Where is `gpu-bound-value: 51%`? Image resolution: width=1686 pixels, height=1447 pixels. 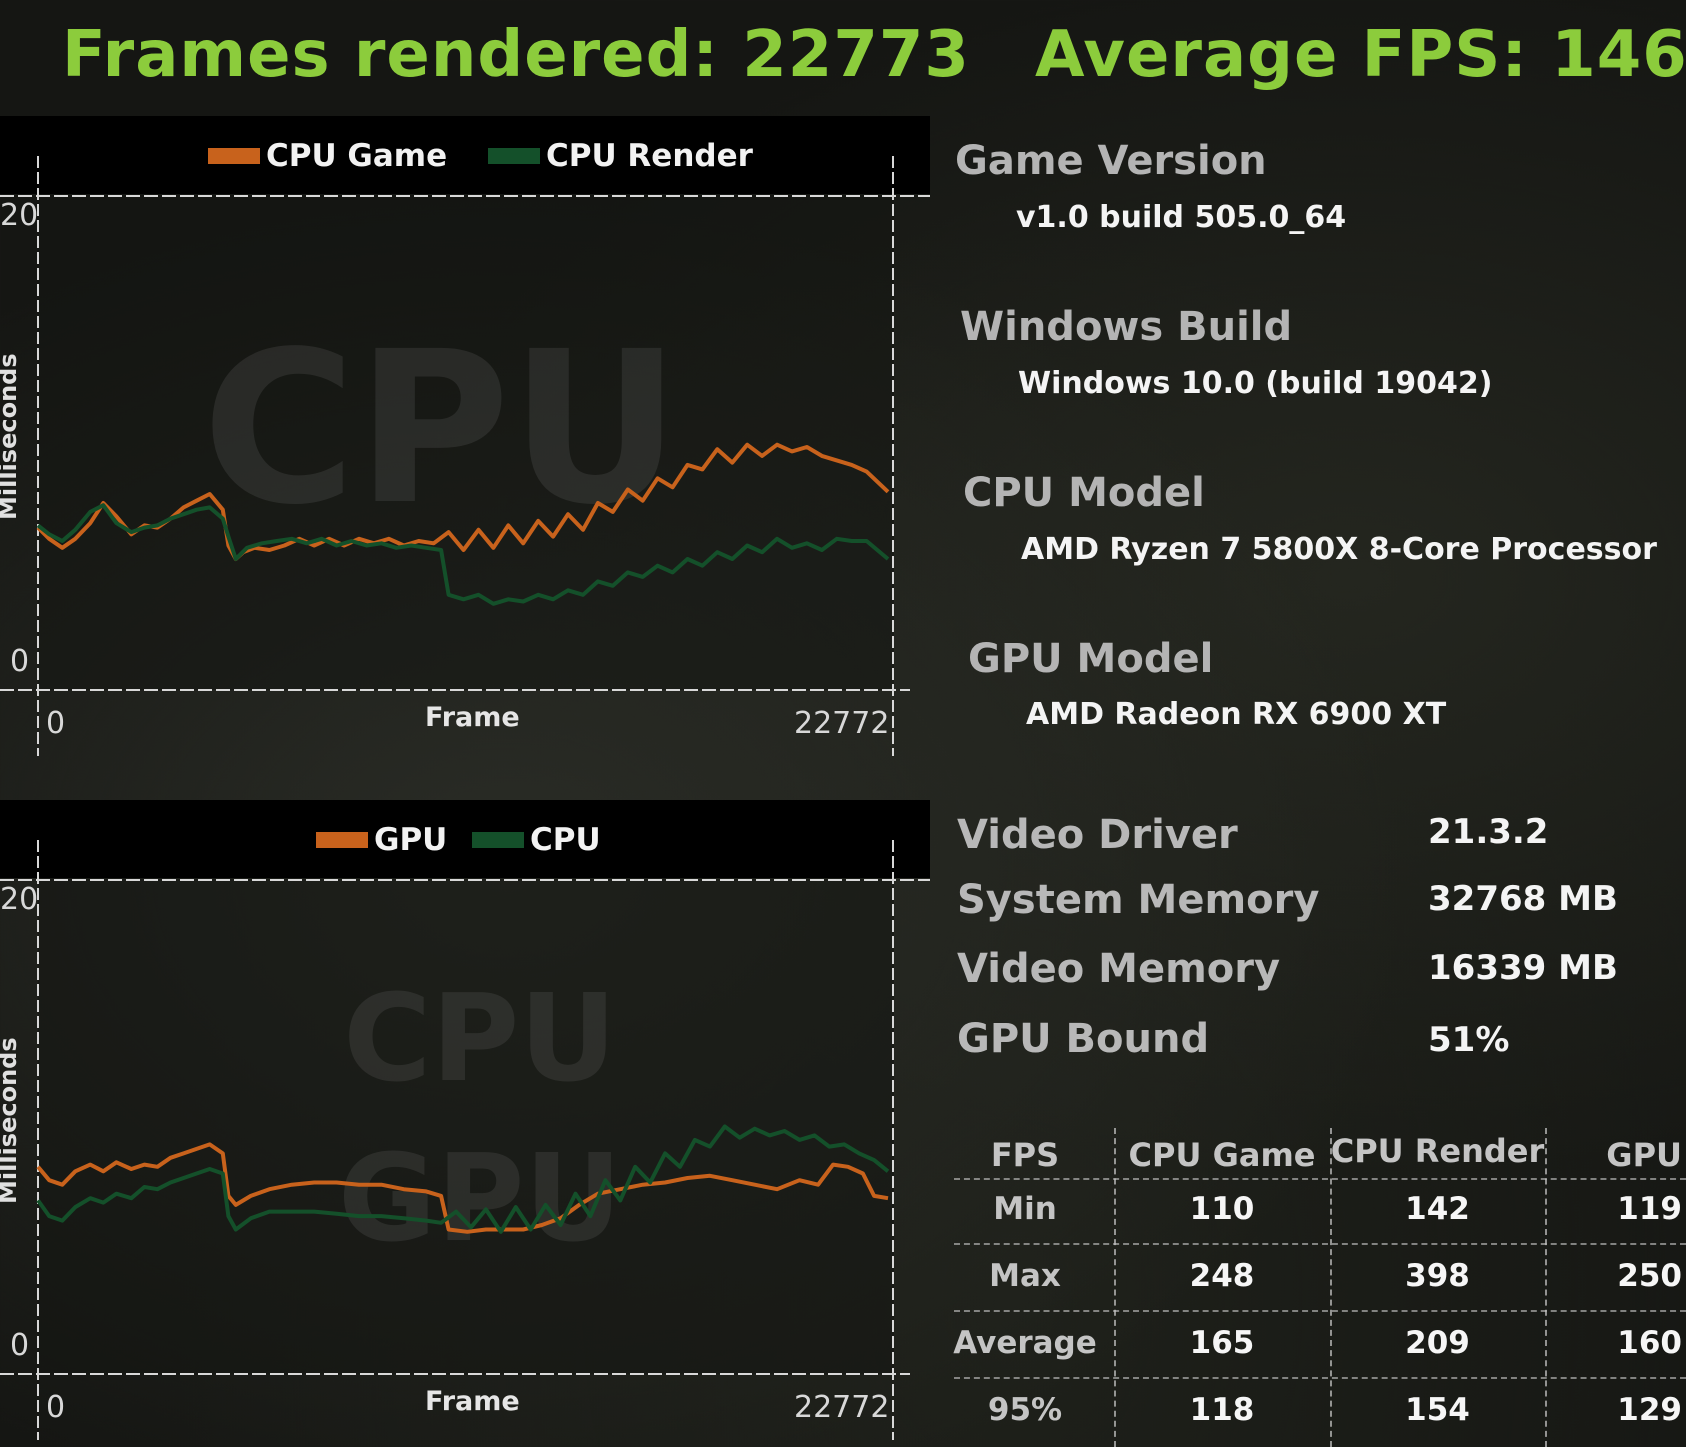
gpu-bound-value: 51% is located at coordinates (1469, 1040).